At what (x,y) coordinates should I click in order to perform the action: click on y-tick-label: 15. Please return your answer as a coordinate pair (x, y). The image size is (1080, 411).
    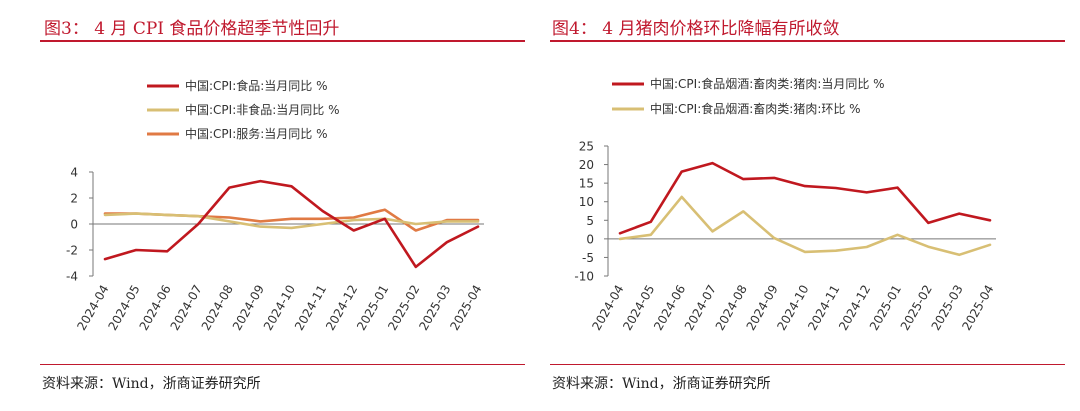
    Looking at the image, I should click on (586, 184).